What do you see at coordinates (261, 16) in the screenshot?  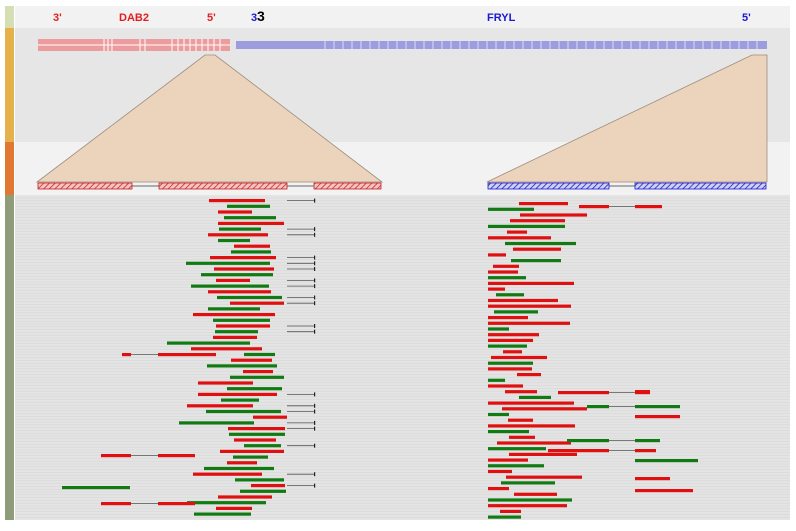 I see `junction-label: 3` at bounding box center [261, 16].